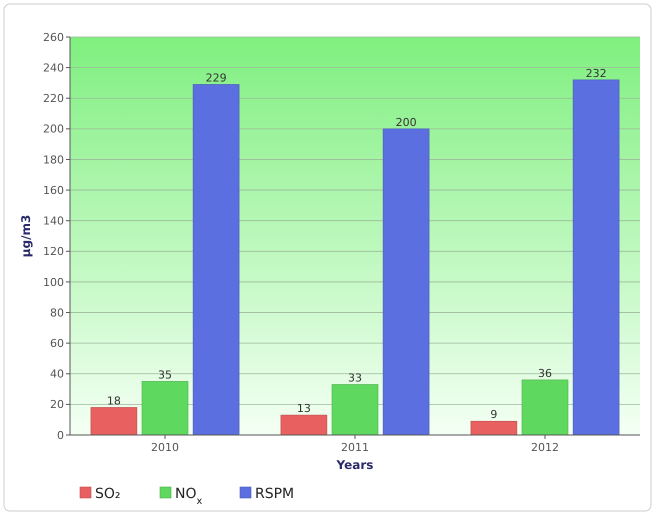 The image size is (655, 515). What do you see at coordinates (26, 236) in the screenshot?
I see `y-axis-title: µg/m3` at bounding box center [26, 236].